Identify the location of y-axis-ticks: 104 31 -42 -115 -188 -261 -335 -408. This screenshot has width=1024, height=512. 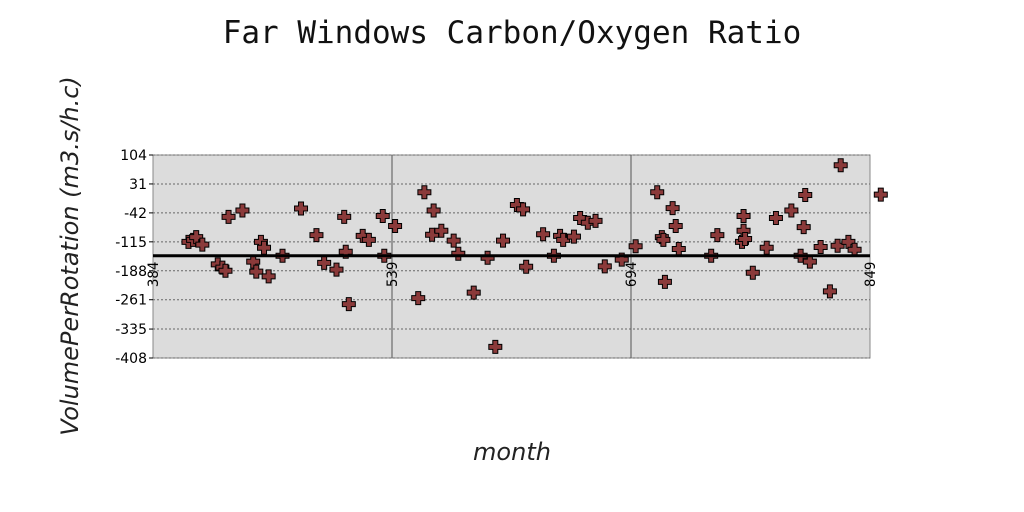
(134, 257).